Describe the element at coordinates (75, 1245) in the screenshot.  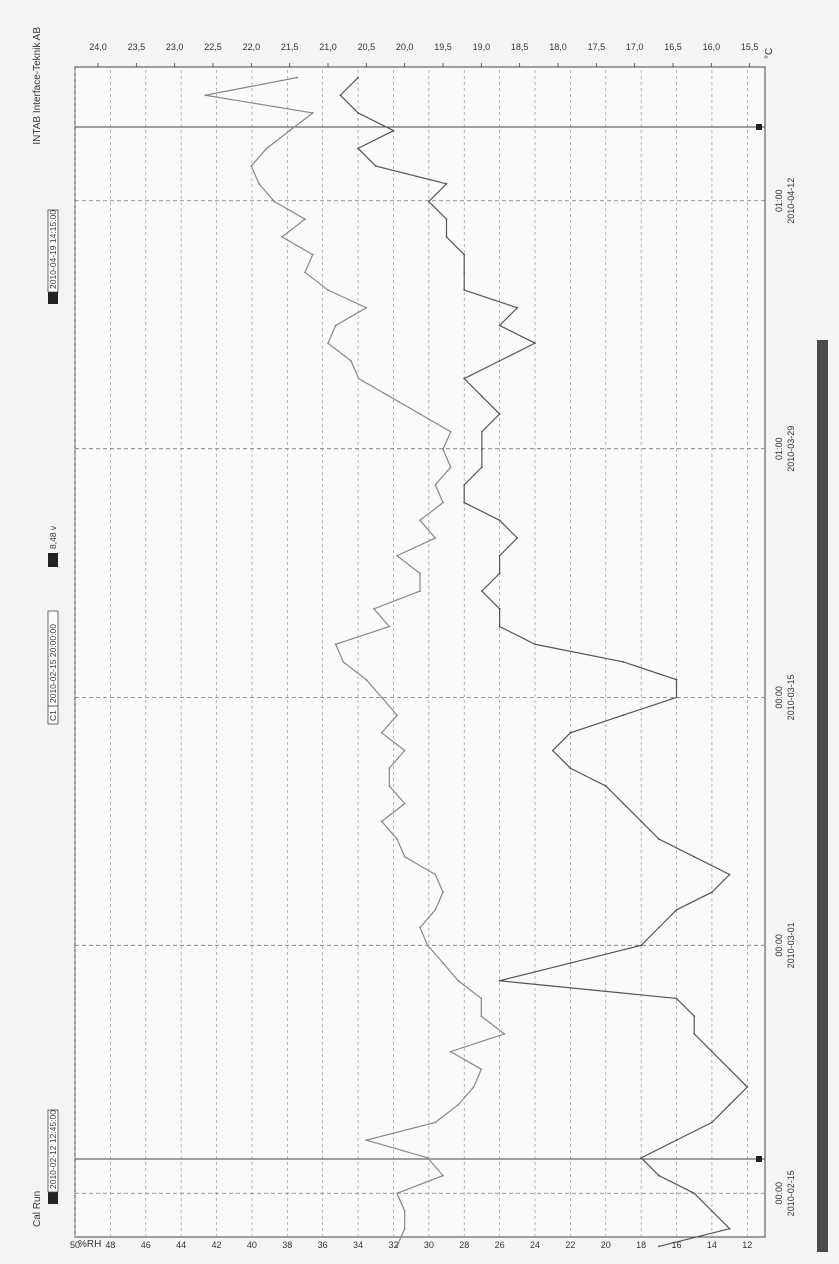
I see `left-tick-label: 50` at that location.